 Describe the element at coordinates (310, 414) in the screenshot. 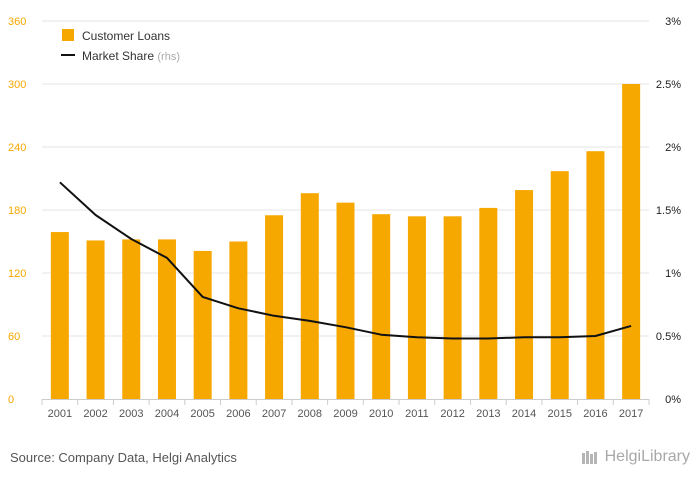

I see `x-tick-label: 2008` at that location.